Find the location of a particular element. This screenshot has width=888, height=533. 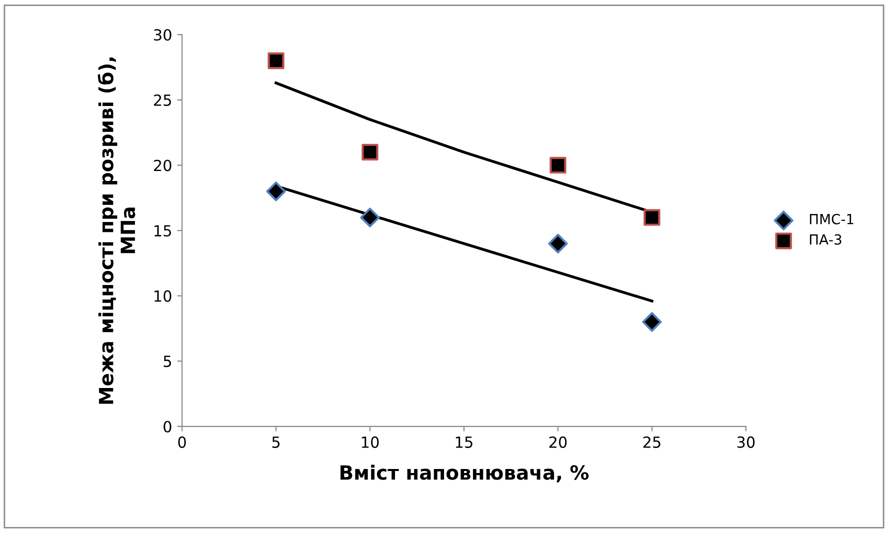

x-tick-label: 20 is located at coordinates (558, 442).